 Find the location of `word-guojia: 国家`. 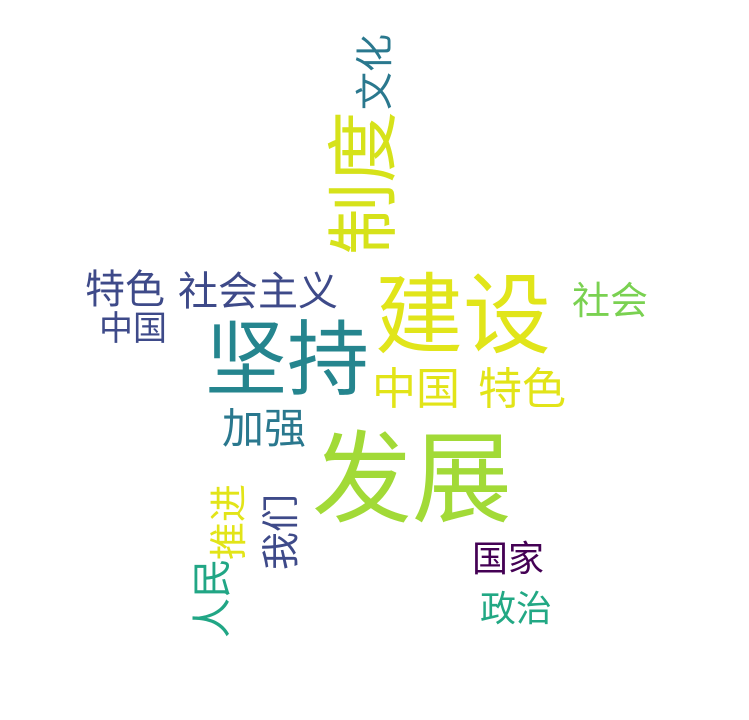

word-guojia: 国家 is located at coordinates (508, 559).